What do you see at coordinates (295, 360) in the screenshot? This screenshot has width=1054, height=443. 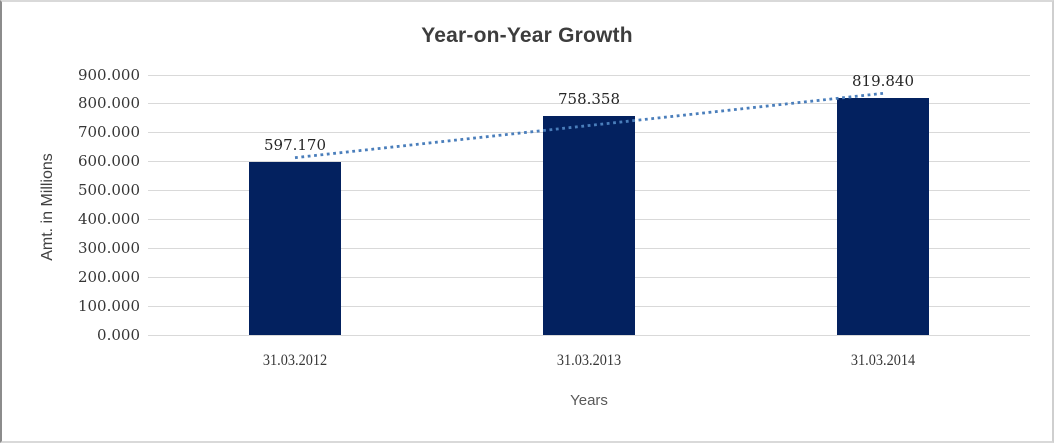 I see `x-tick-label: 31.03.2012` at bounding box center [295, 360].